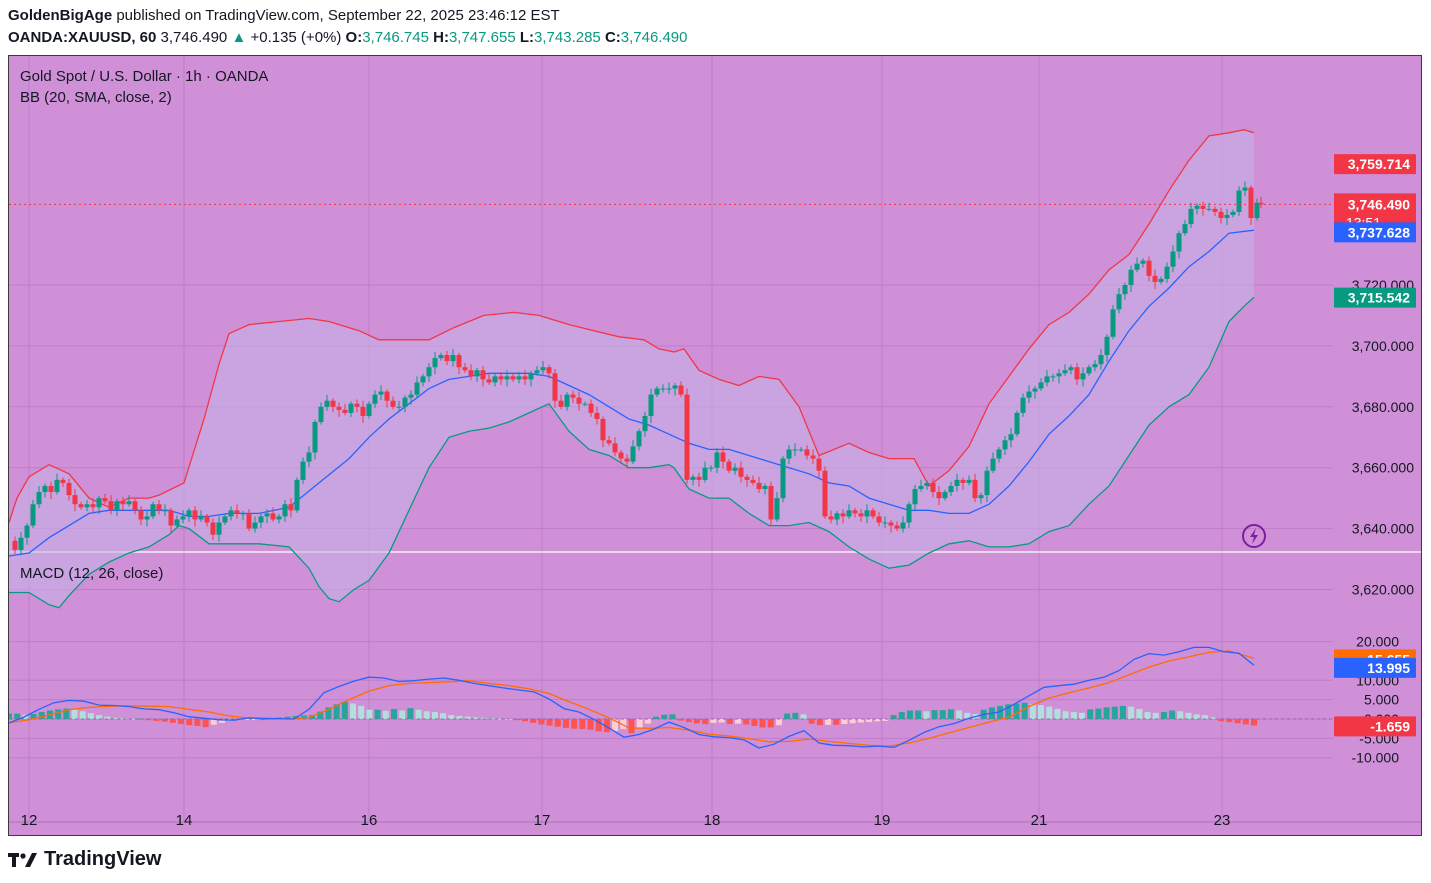 This screenshot has width=1431, height=883. I want to click on macd-legend: MACD (12, 26, close), so click(92, 573).